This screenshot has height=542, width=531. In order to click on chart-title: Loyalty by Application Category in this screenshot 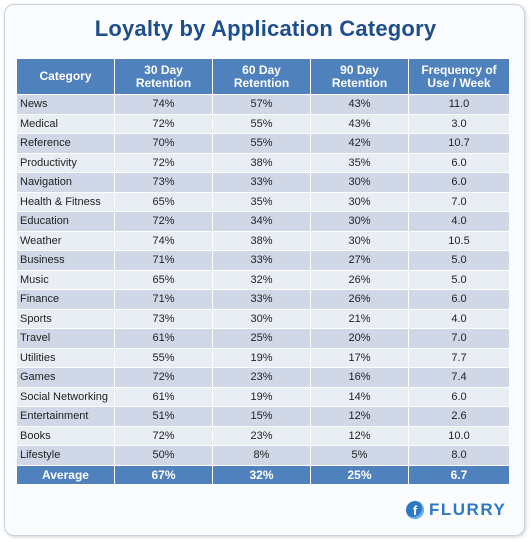, I will do `click(265, 28)`.